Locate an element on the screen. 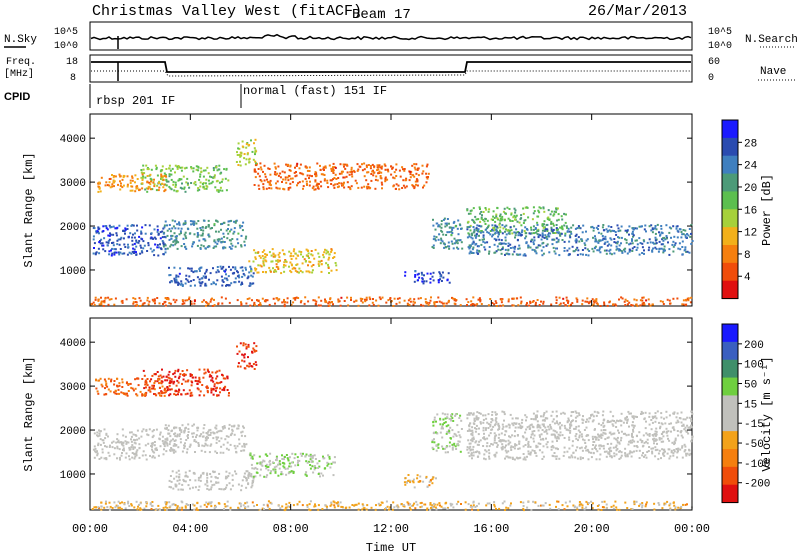 The height and width of the screenshot is (554, 800). cpid-strip: CPID rbsp 201 IF normal (fast) 151 IF is located at coordinates (195, 96).